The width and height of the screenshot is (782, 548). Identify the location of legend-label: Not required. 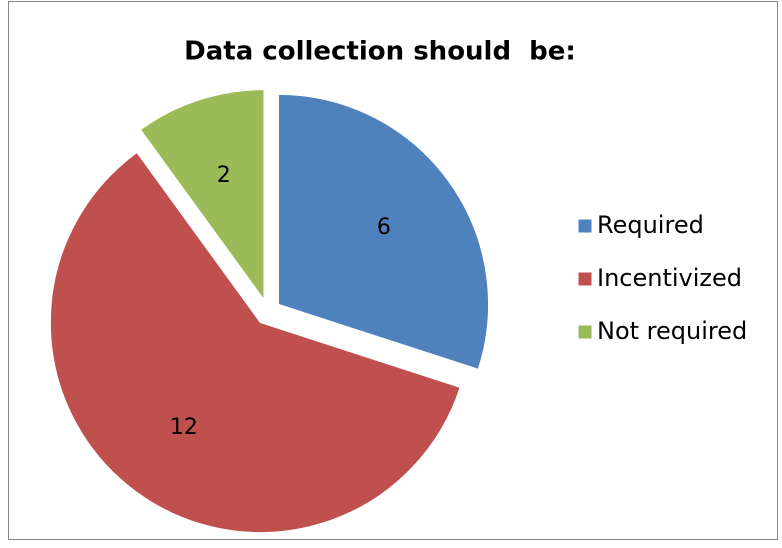
(672, 331).